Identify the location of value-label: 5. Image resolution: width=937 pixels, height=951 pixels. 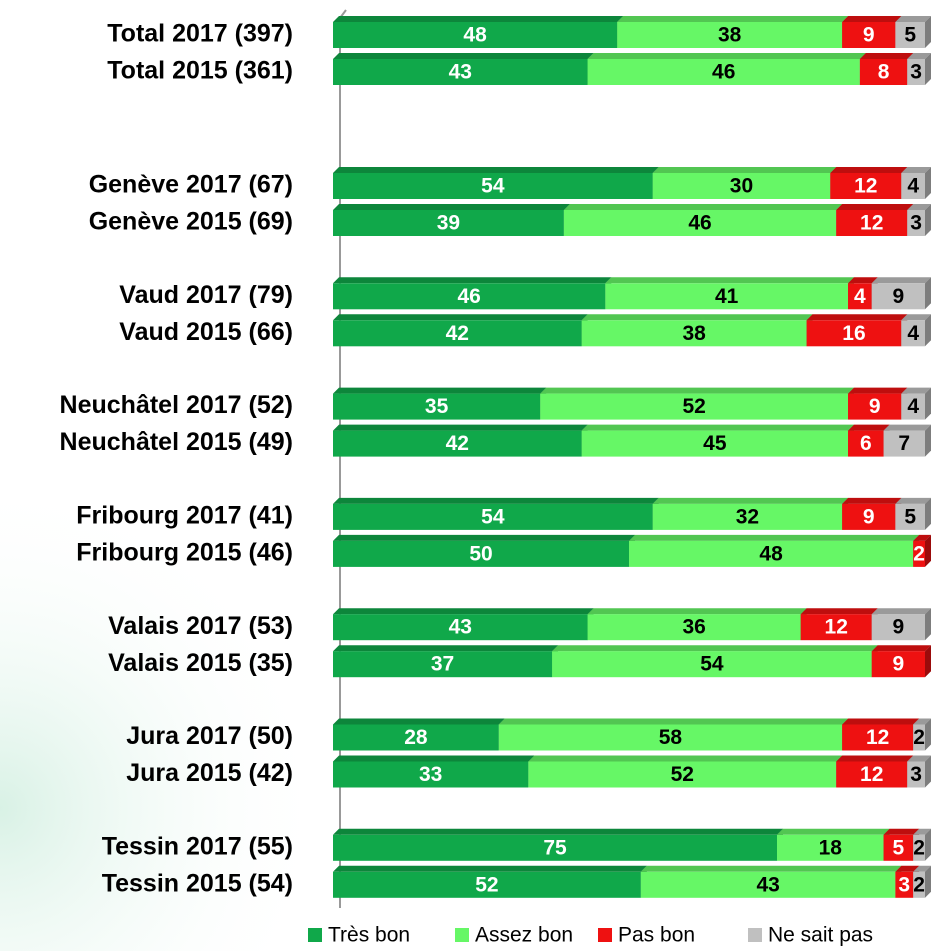
(910, 35).